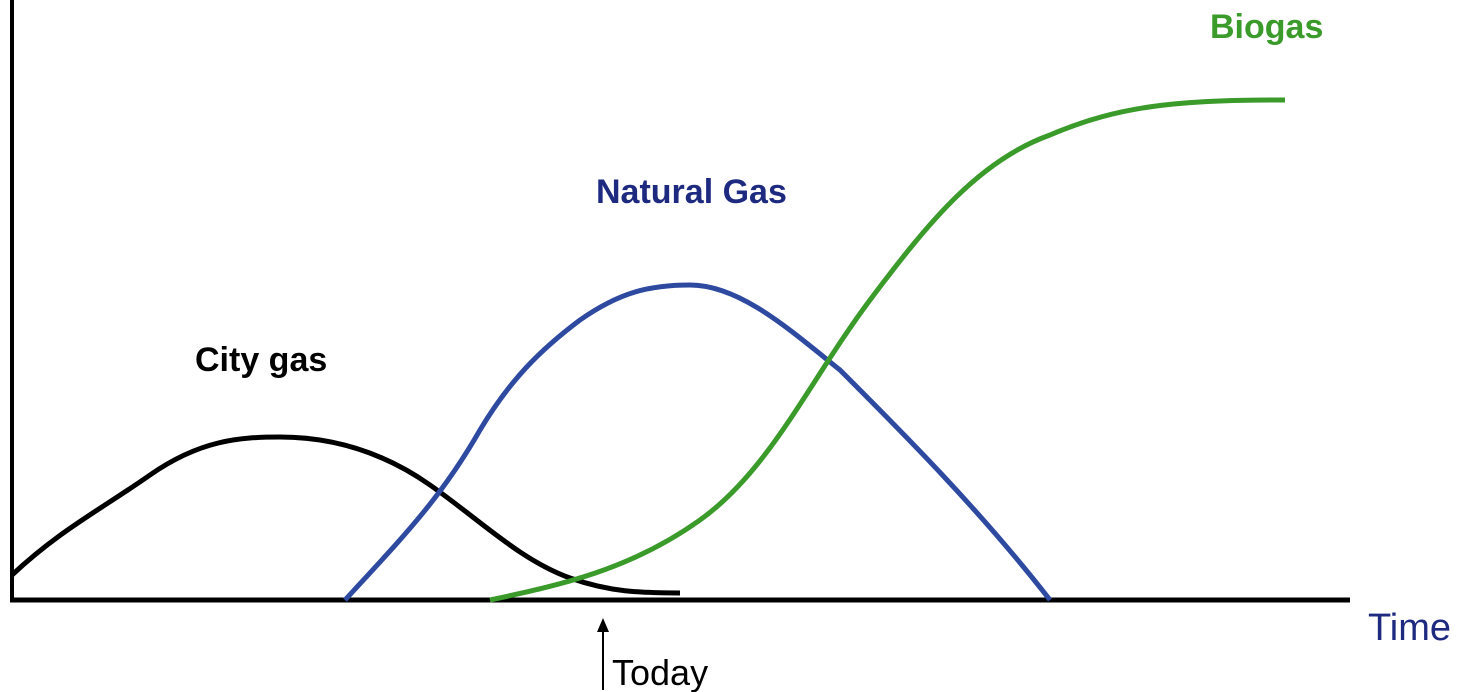 The height and width of the screenshot is (692, 1476). Describe the element at coordinates (1266, 27) in the screenshot. I see `biogas-label: Biogas` at that location.